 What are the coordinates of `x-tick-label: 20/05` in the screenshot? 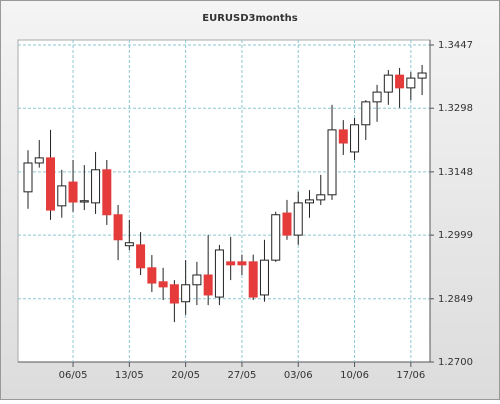 It's located at (185, 375).